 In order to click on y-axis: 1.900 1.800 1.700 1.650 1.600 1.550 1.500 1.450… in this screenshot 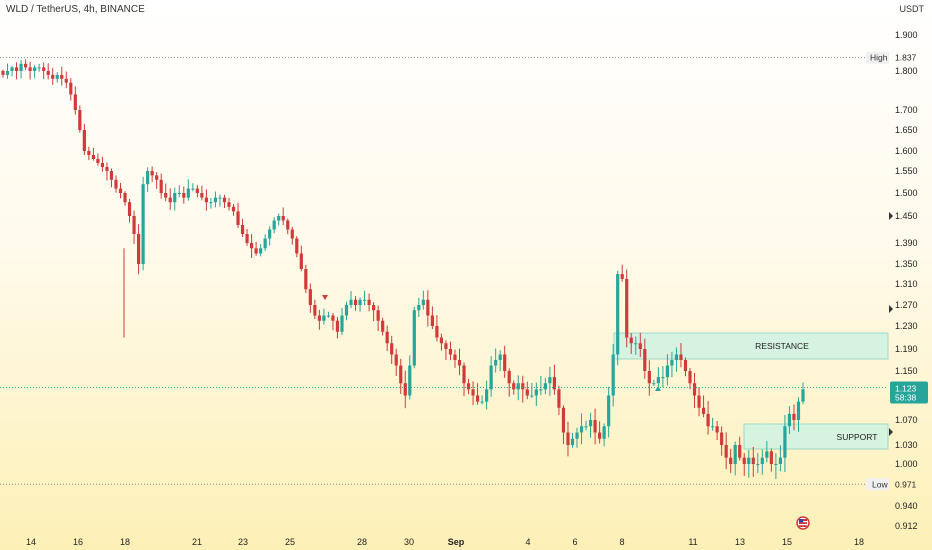, I will do `click(897, 280)`.